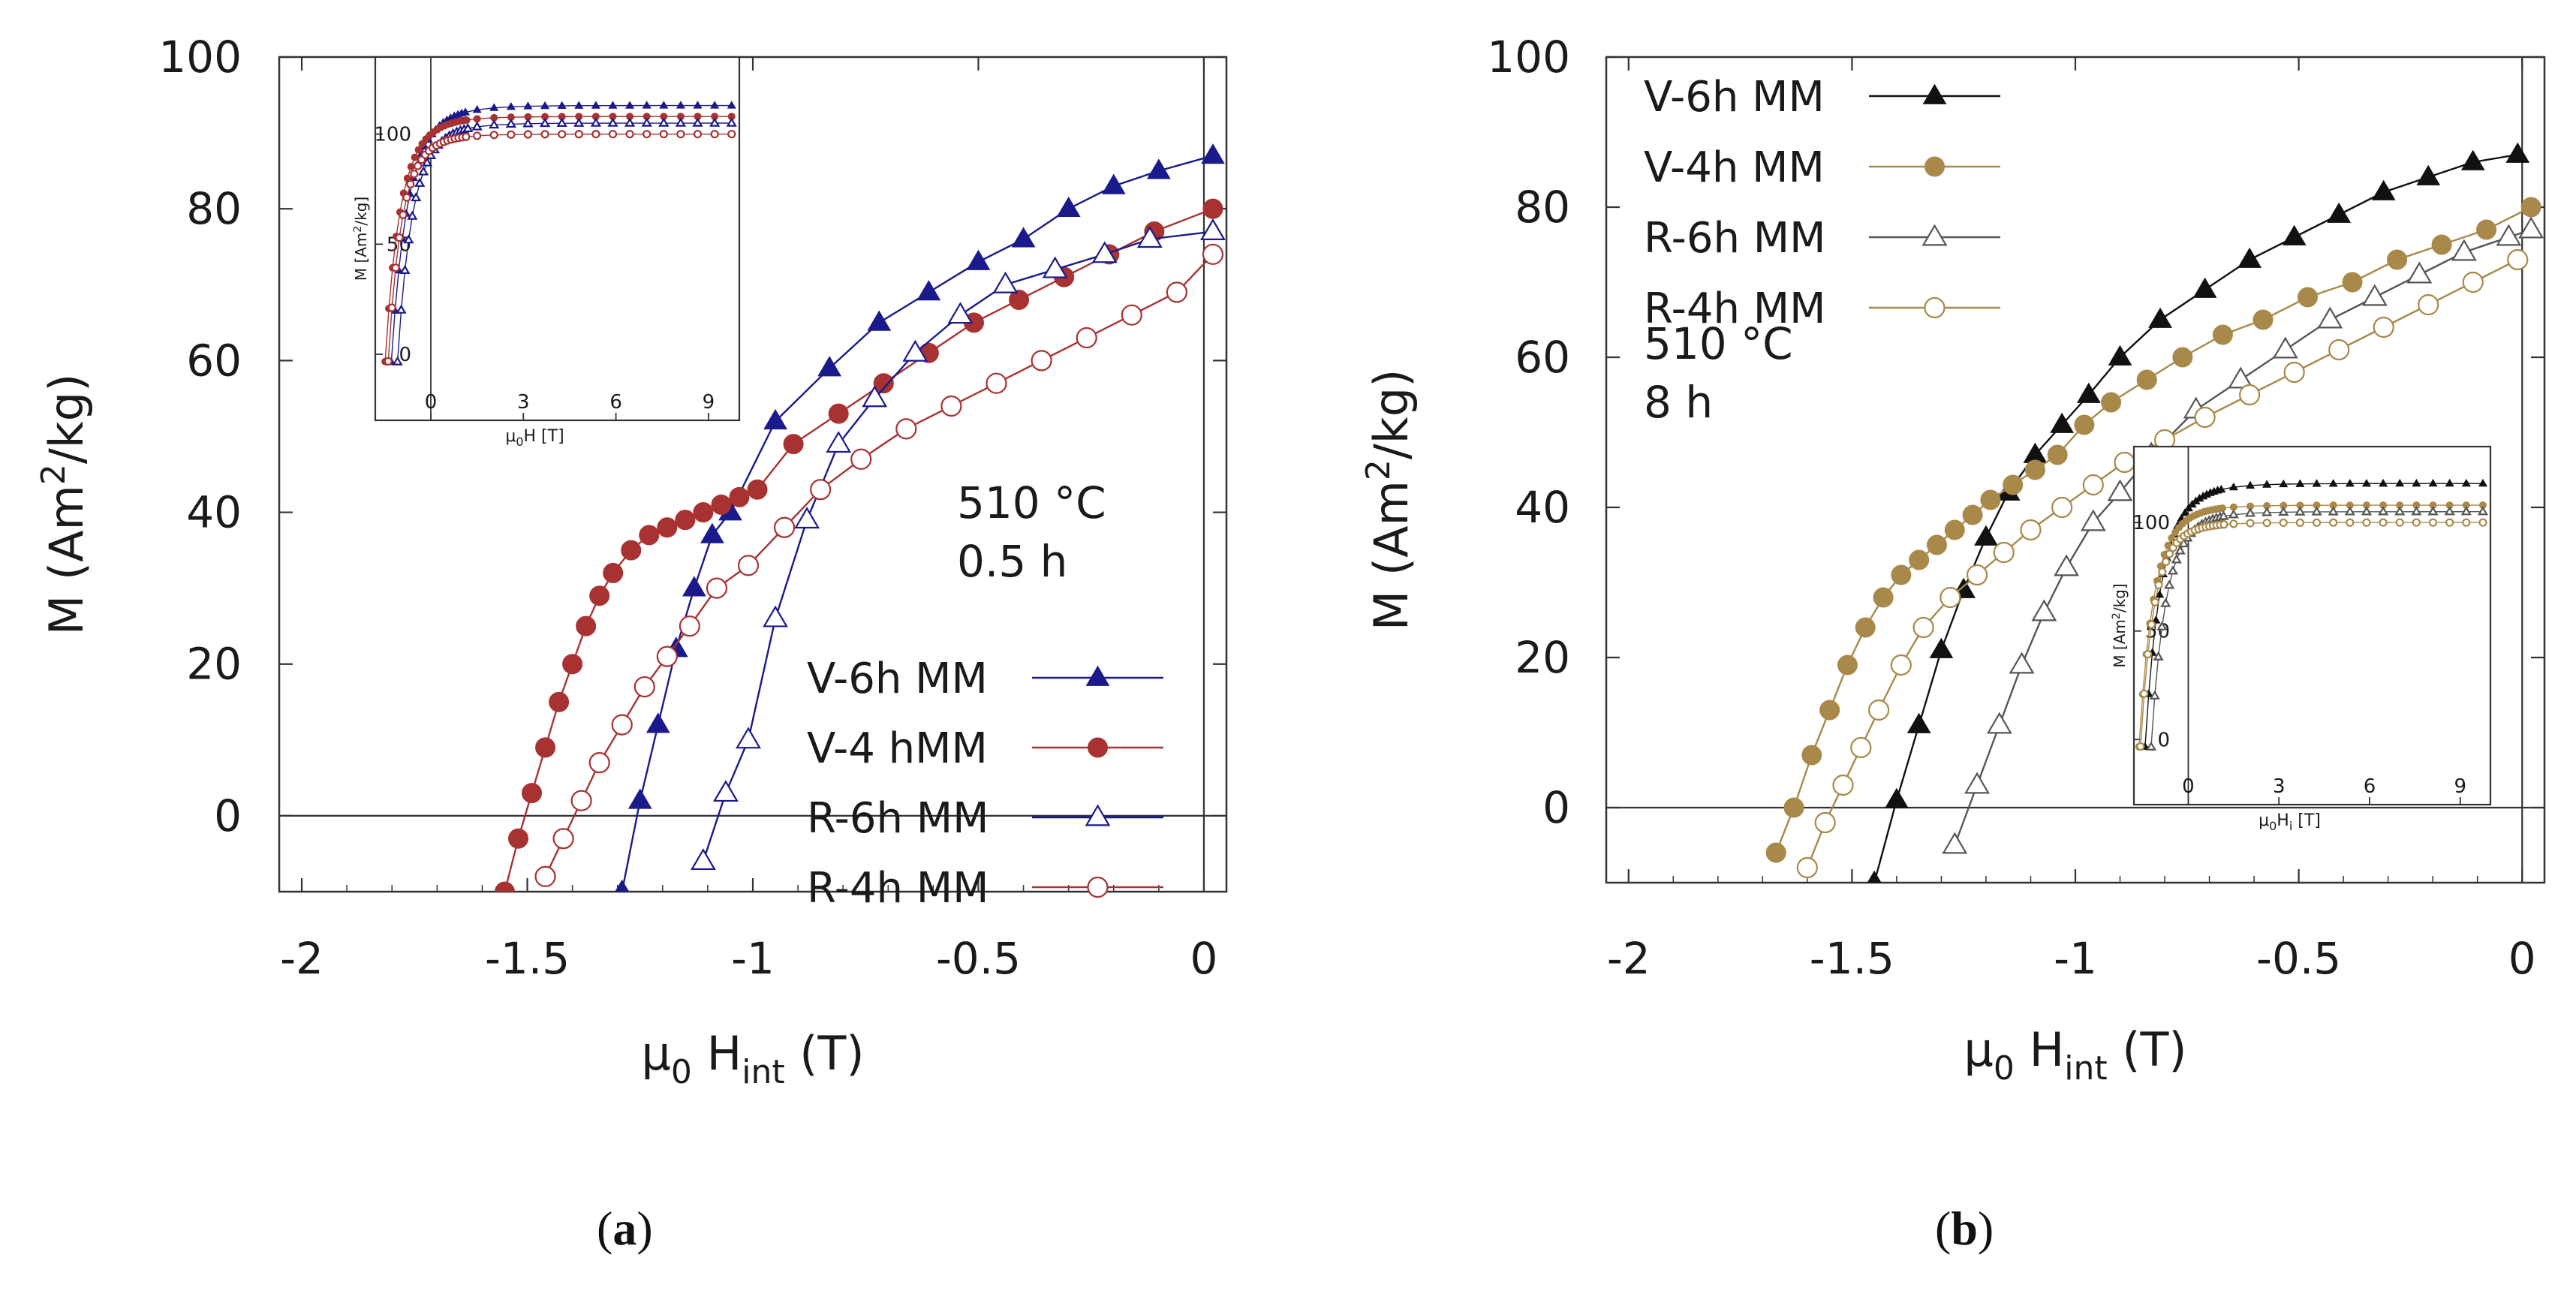 The height and width of the screenshot is (1291, 2576). What do you see at coordinates (2312, 614) in the screenshot?
I see `panel-b-inset-curves` at bounding box center [2312, 614].